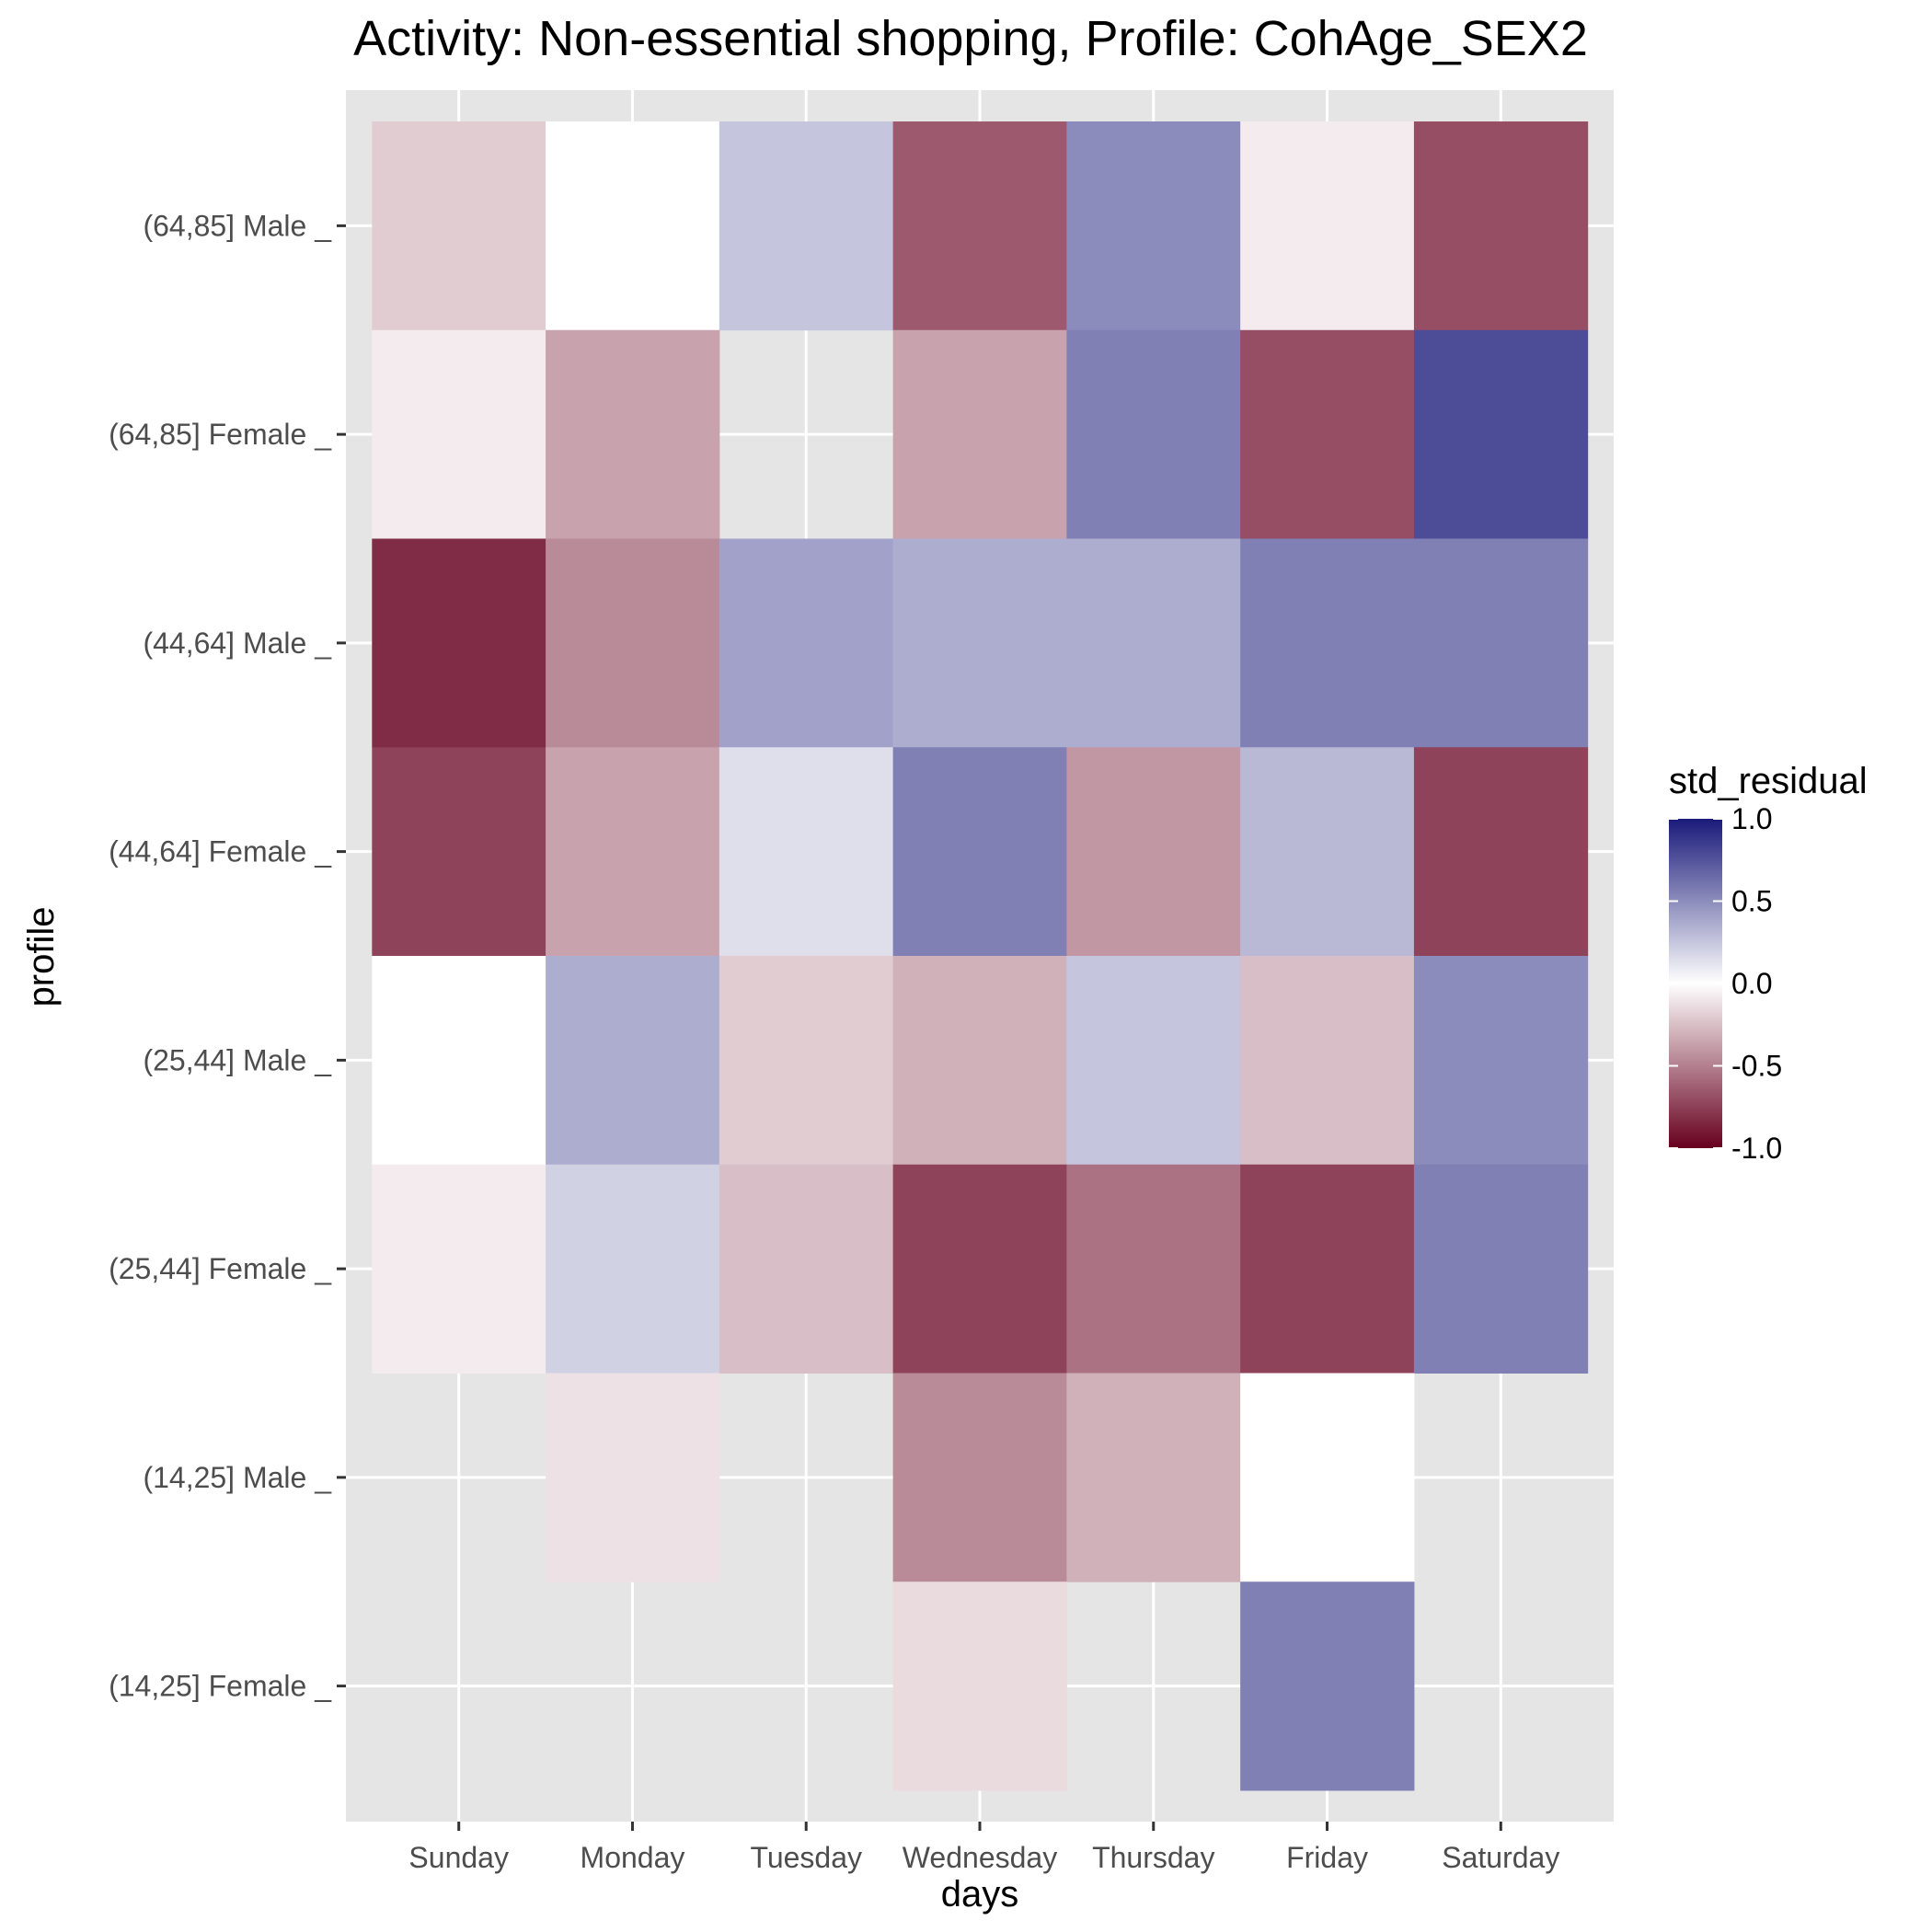 Image resolution: width=1932 pixels, height=1932 pixels. Describe the element at coordinates (458, 1857) in the screenshot. I see `x-tick-label: Sunday` at that location.